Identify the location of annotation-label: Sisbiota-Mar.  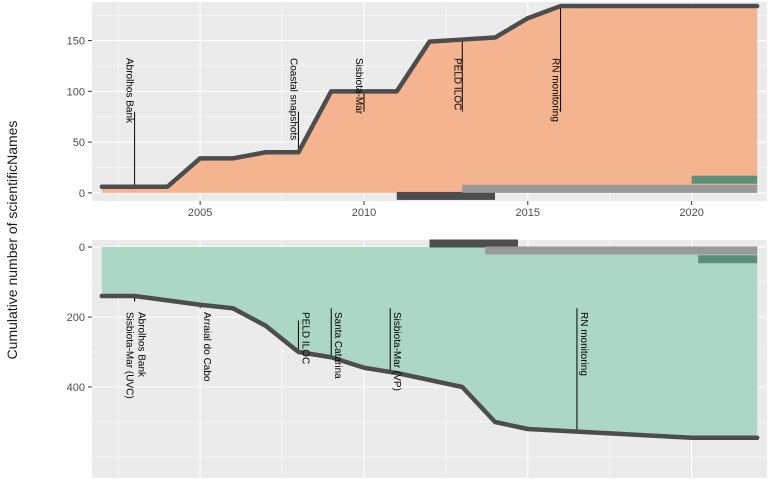
(358, 86).